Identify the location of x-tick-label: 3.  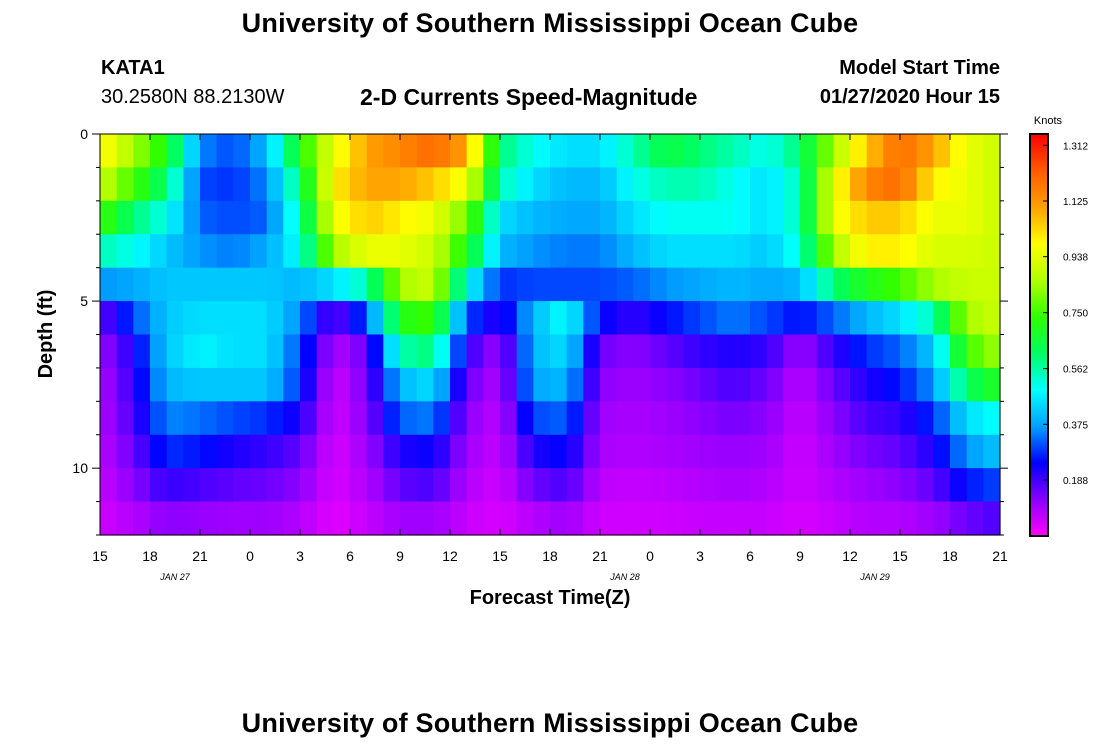
(700, 556).